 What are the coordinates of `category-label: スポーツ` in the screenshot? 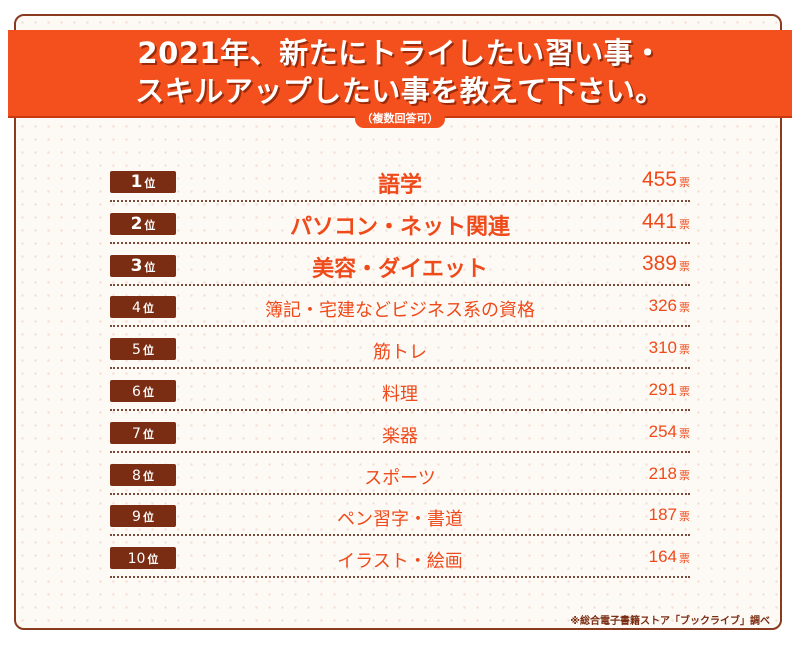 It's located at (400, 478).